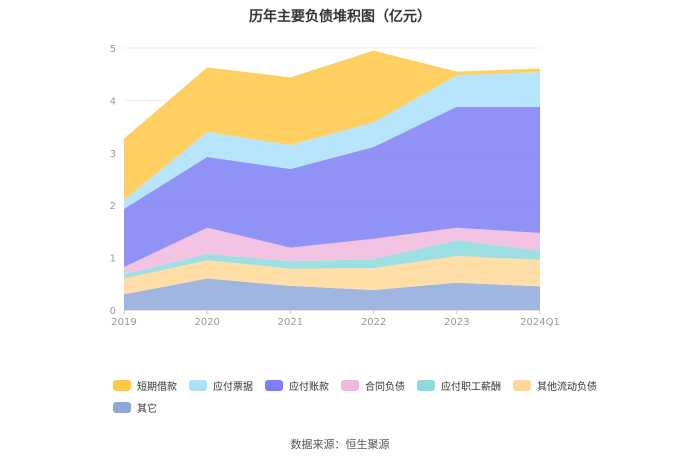 The image size is (680, 460). I want to click on x-tick-label: 2023, so click(456, 322).